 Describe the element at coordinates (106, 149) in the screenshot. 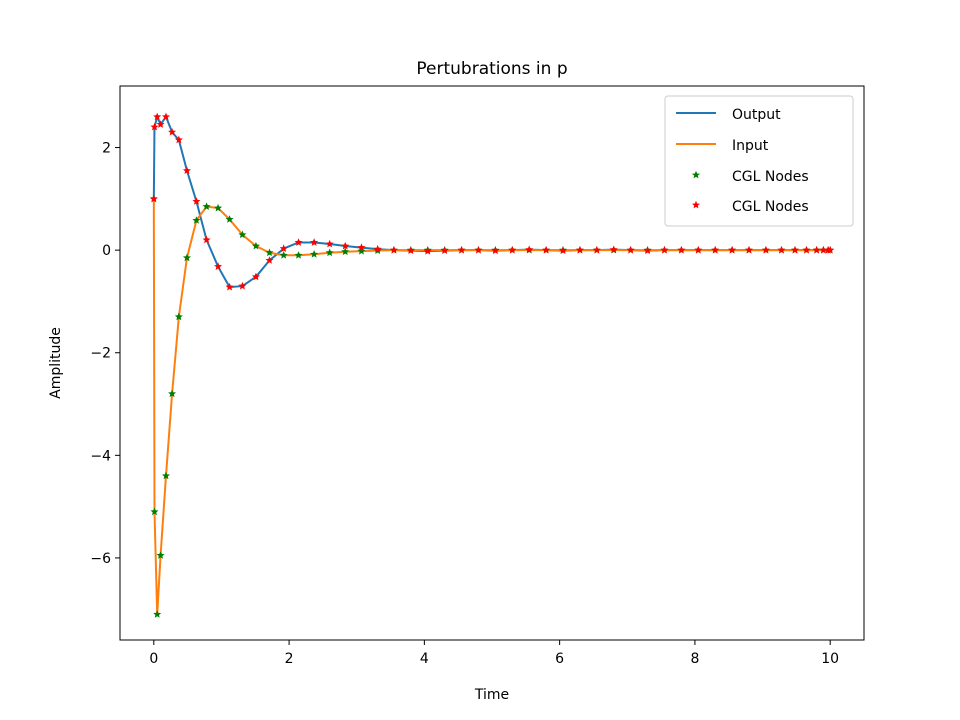

I see `y-tick-label: 2` at that location.